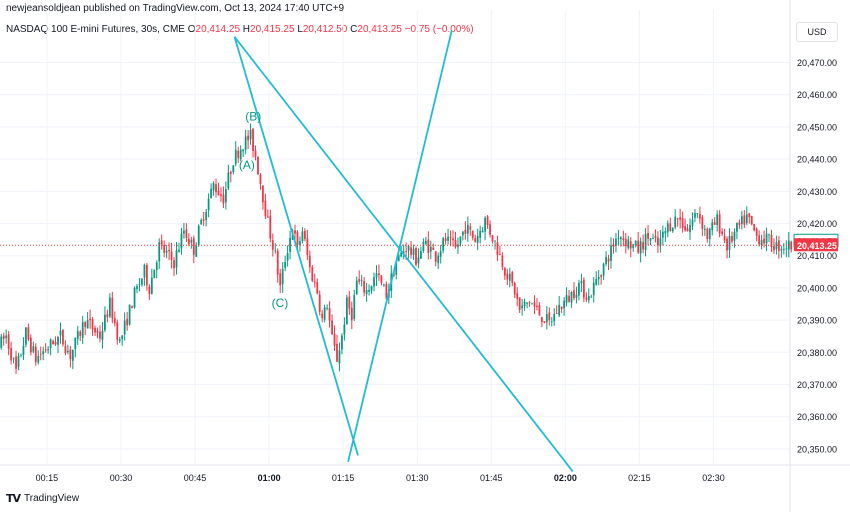 The height and width of the screenshot is (512, 850). I want to click on y-tick-label: 20,440.00, so click(817, 160).